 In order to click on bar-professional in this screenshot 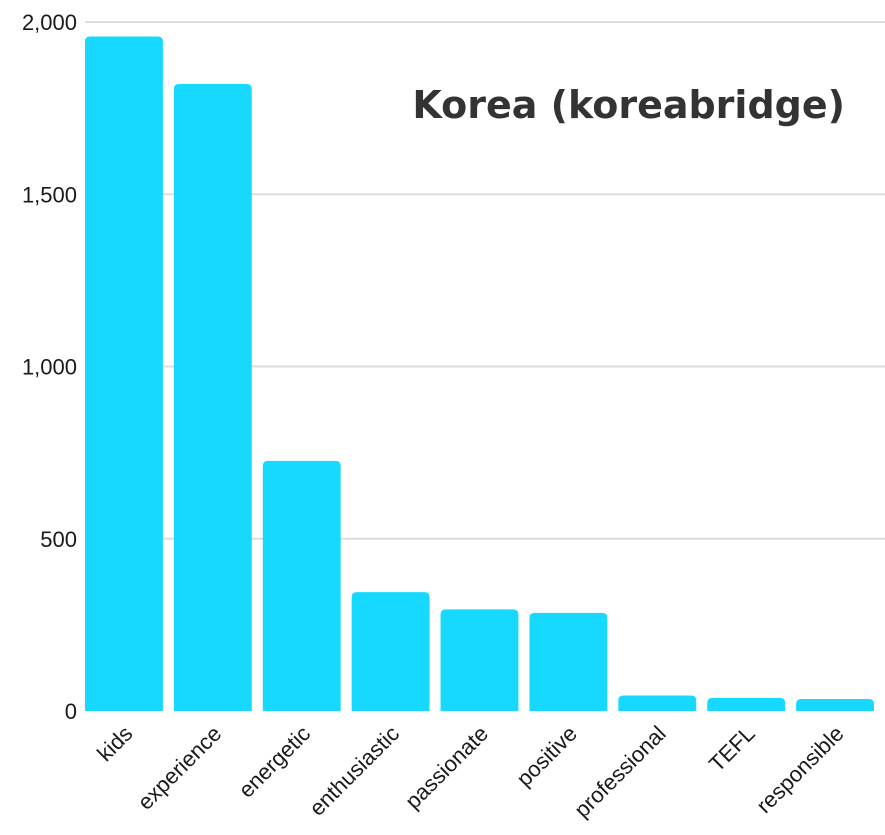, I will do `click(657, 703)`.